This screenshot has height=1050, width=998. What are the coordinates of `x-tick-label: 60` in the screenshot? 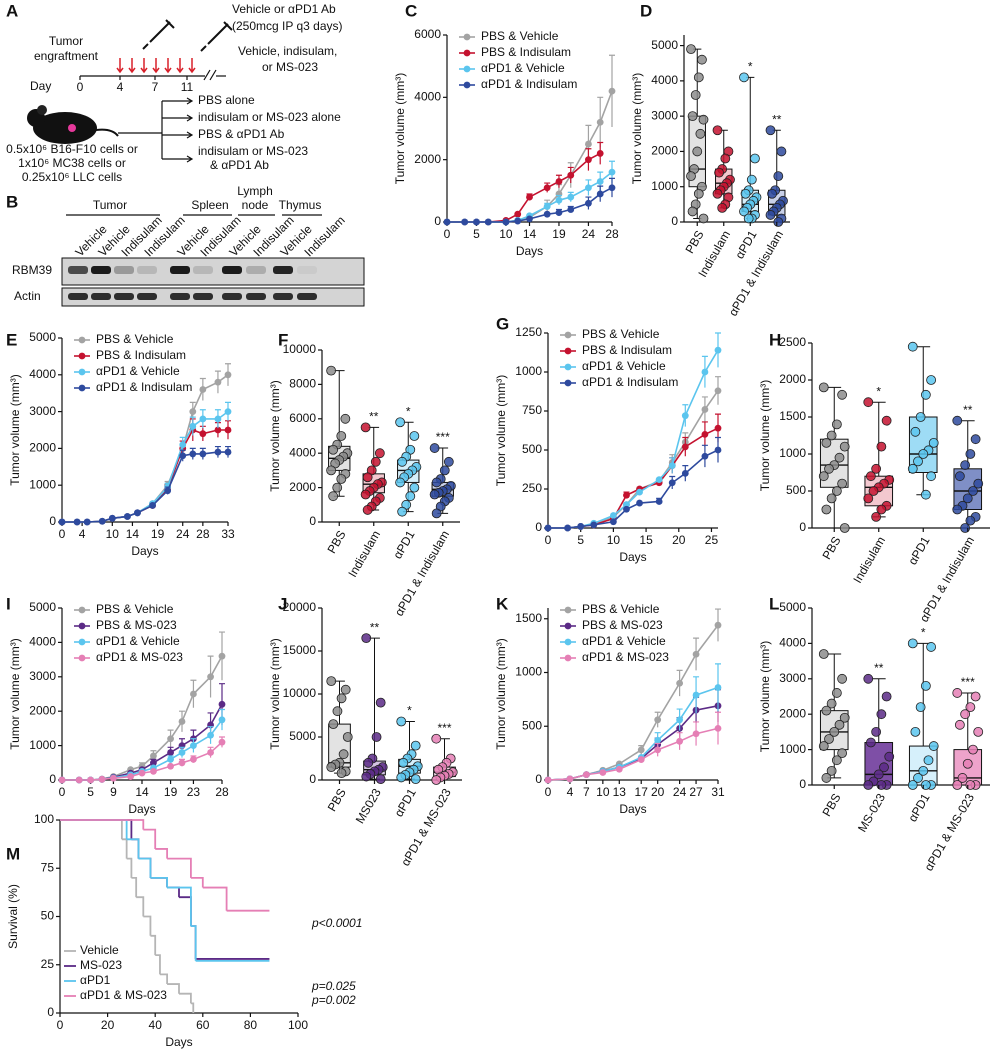 It's located at (203, 1025).